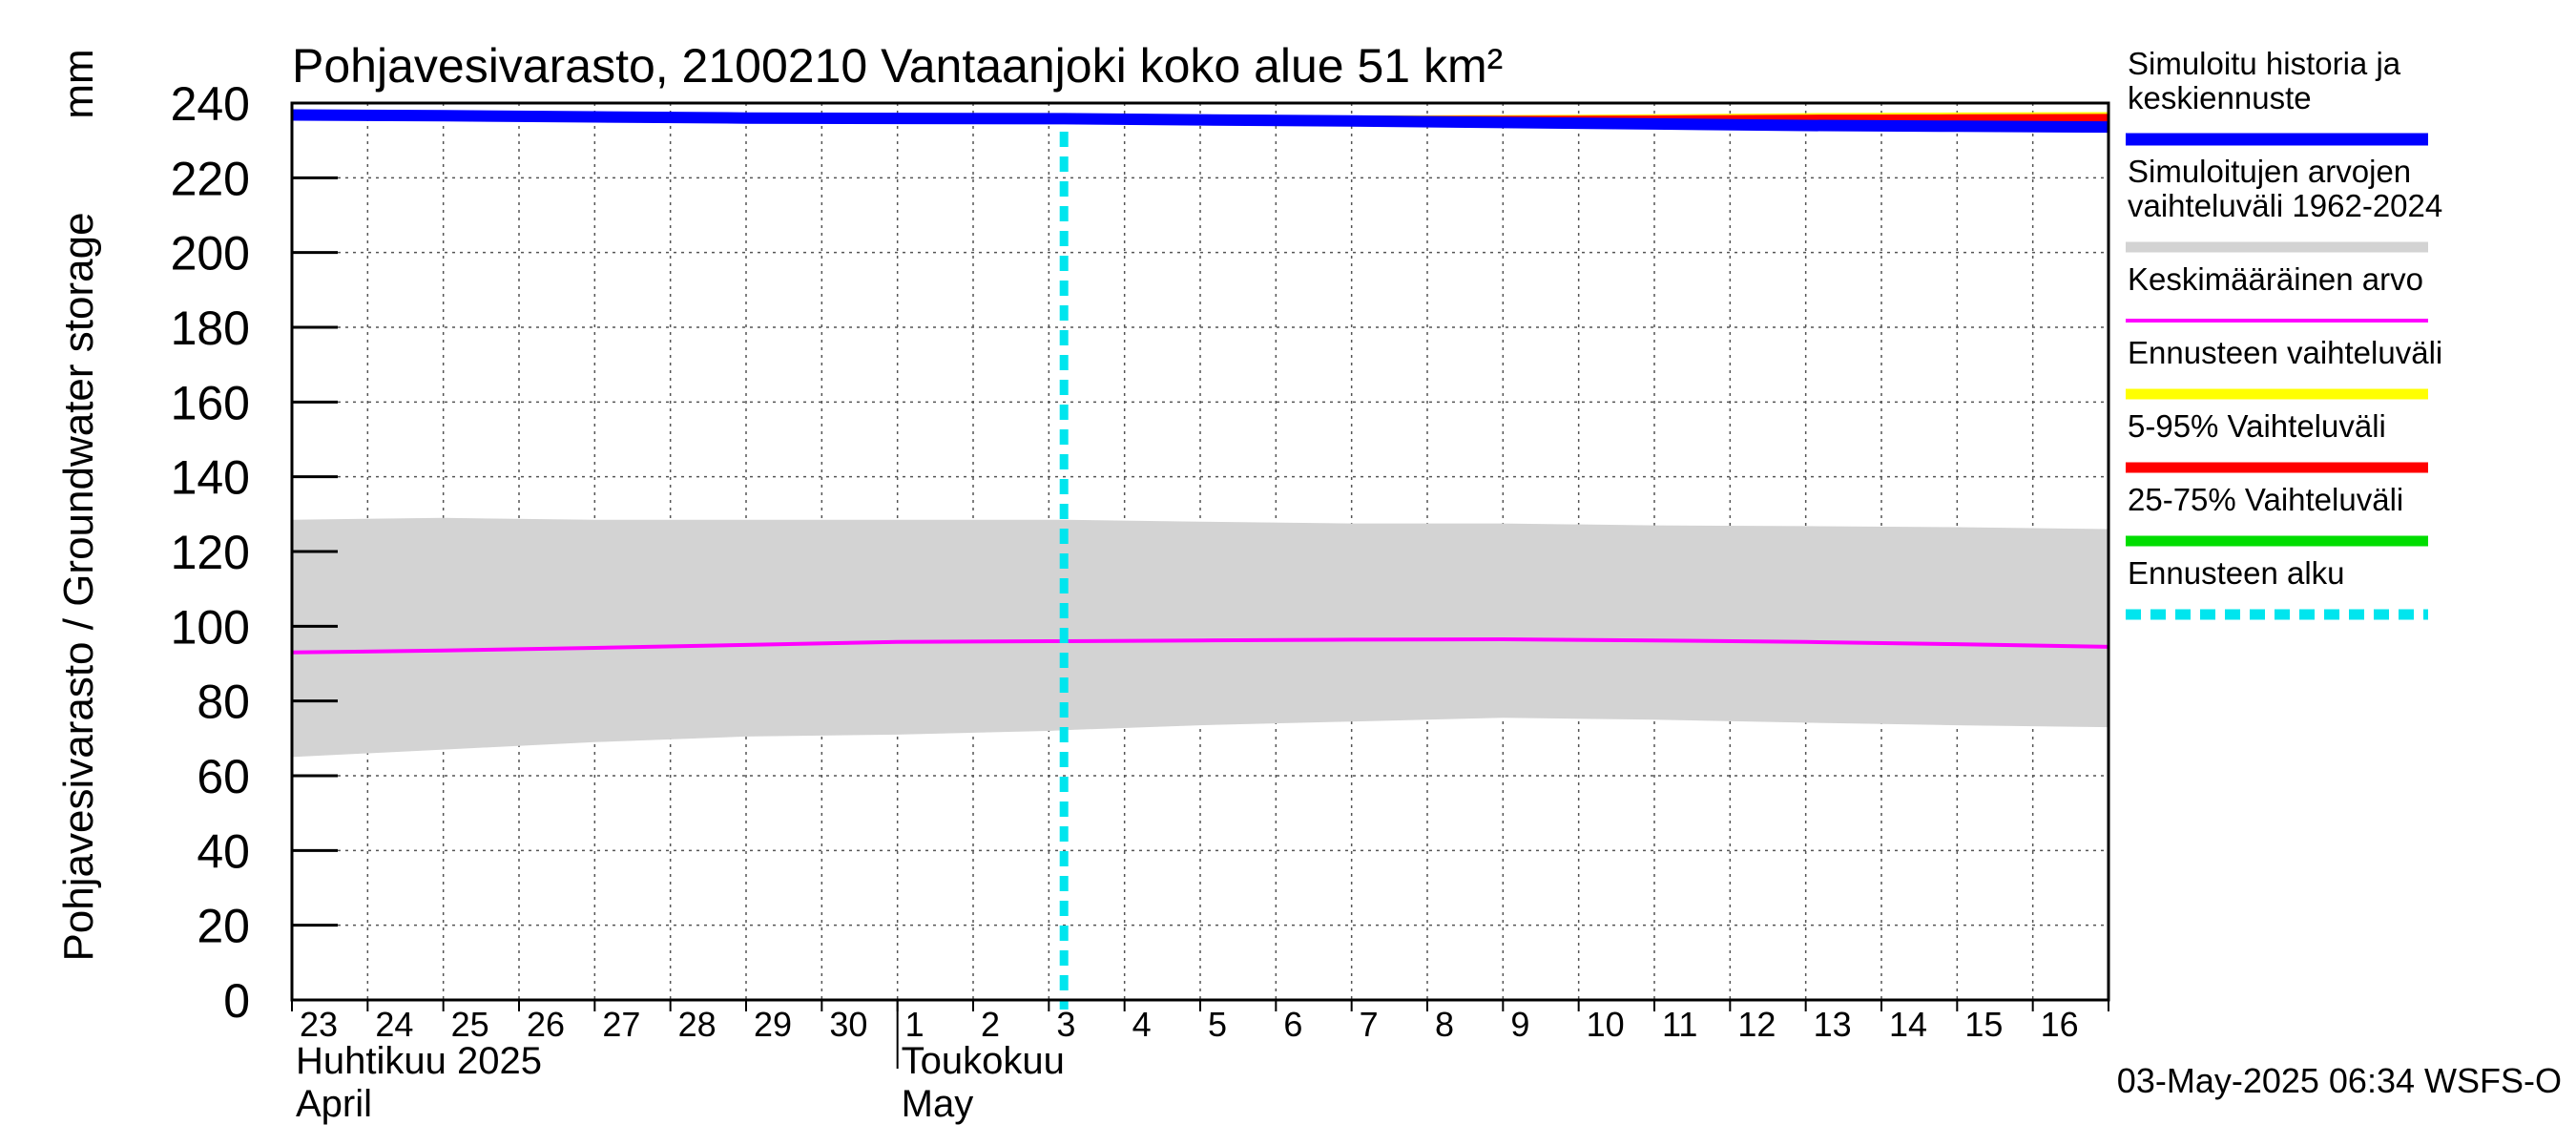  Describe the element at coordinates (223, 702) in the screenshot. I see `y-tick-label: 80` at that location.